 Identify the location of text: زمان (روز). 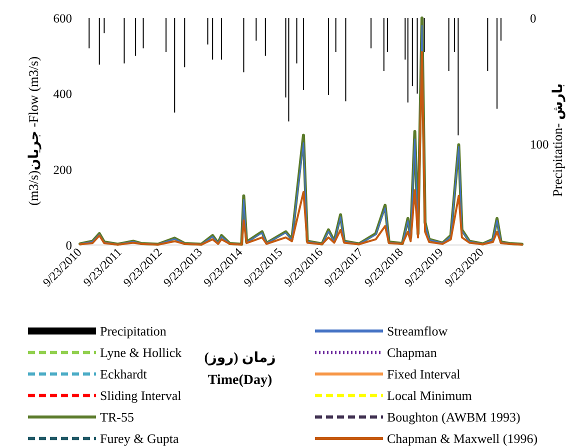
(240, 358).